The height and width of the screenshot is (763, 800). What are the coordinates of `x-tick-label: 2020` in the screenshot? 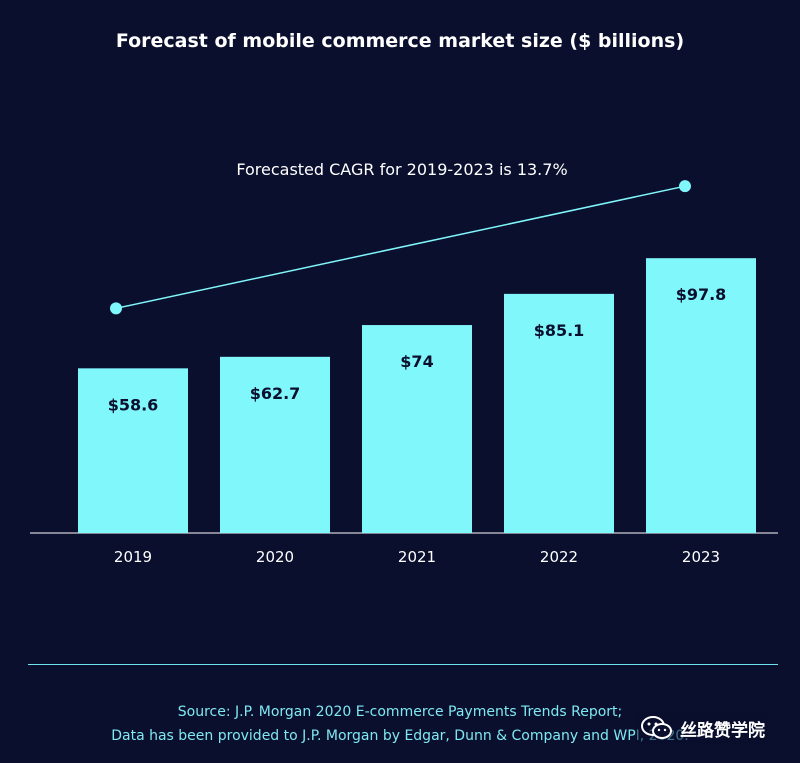 It's located at (275, 557).